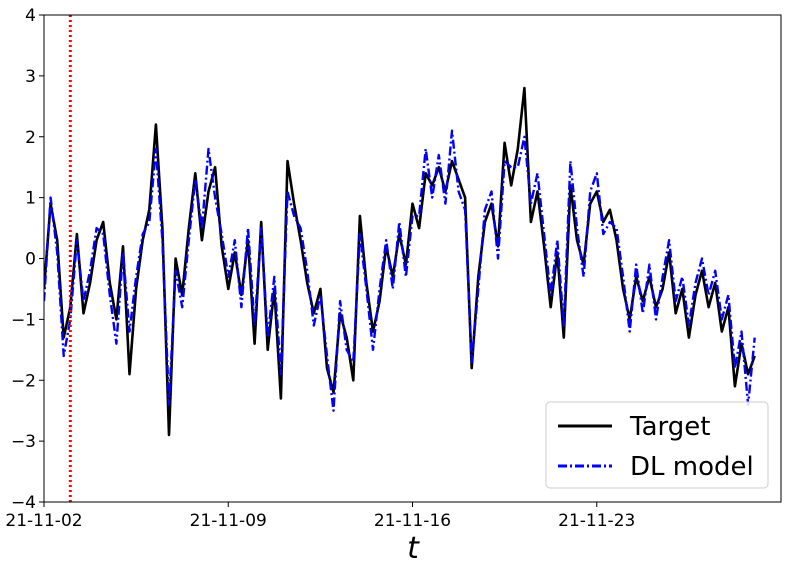 Image resolution: width=788 pixels, height=574 pixels. What do you see at coordinates (30, 77) in the screenshot?
I see `y-tick-label: 3` at bounding box center [30, 77].